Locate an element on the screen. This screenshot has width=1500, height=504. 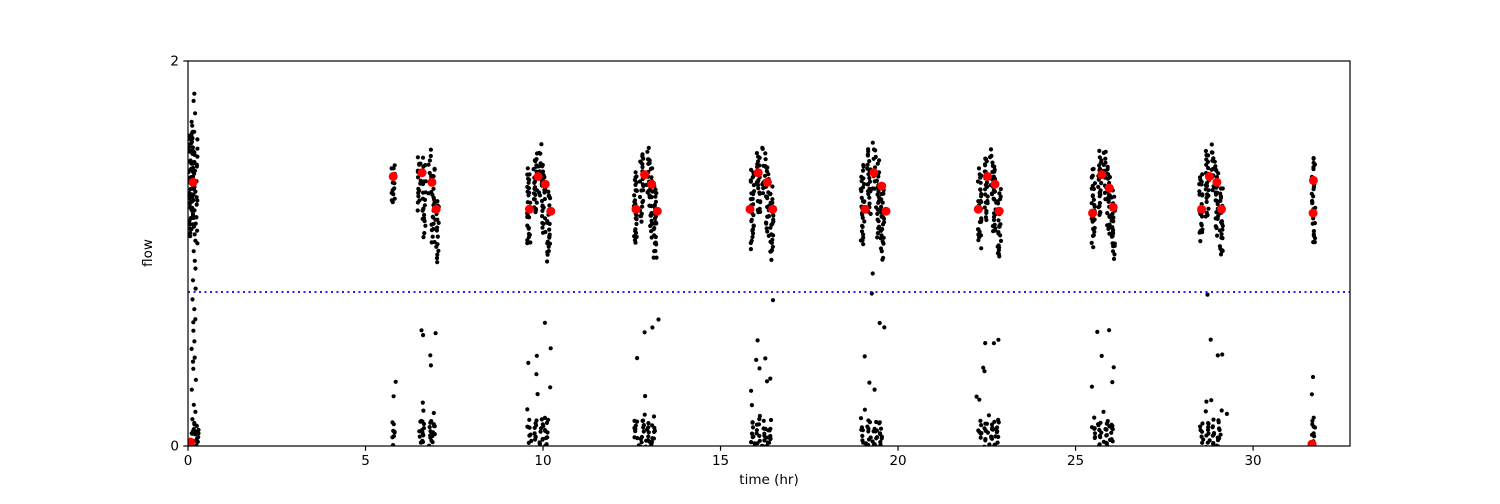
x-axis-ticks: 0 5 10 15 20 25 30 is located at coordinates (723, 457).